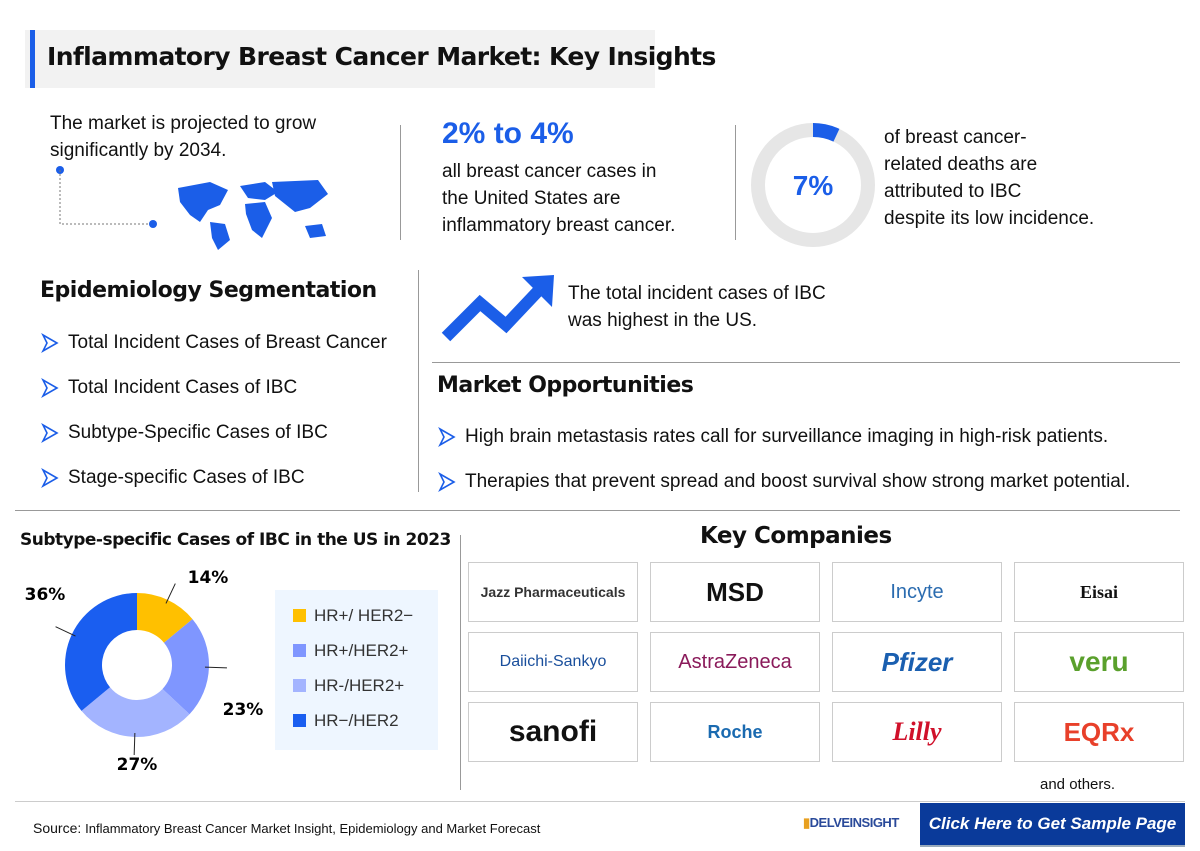  I want to click on legend-item: HR−/HER2, so click(365, 720).